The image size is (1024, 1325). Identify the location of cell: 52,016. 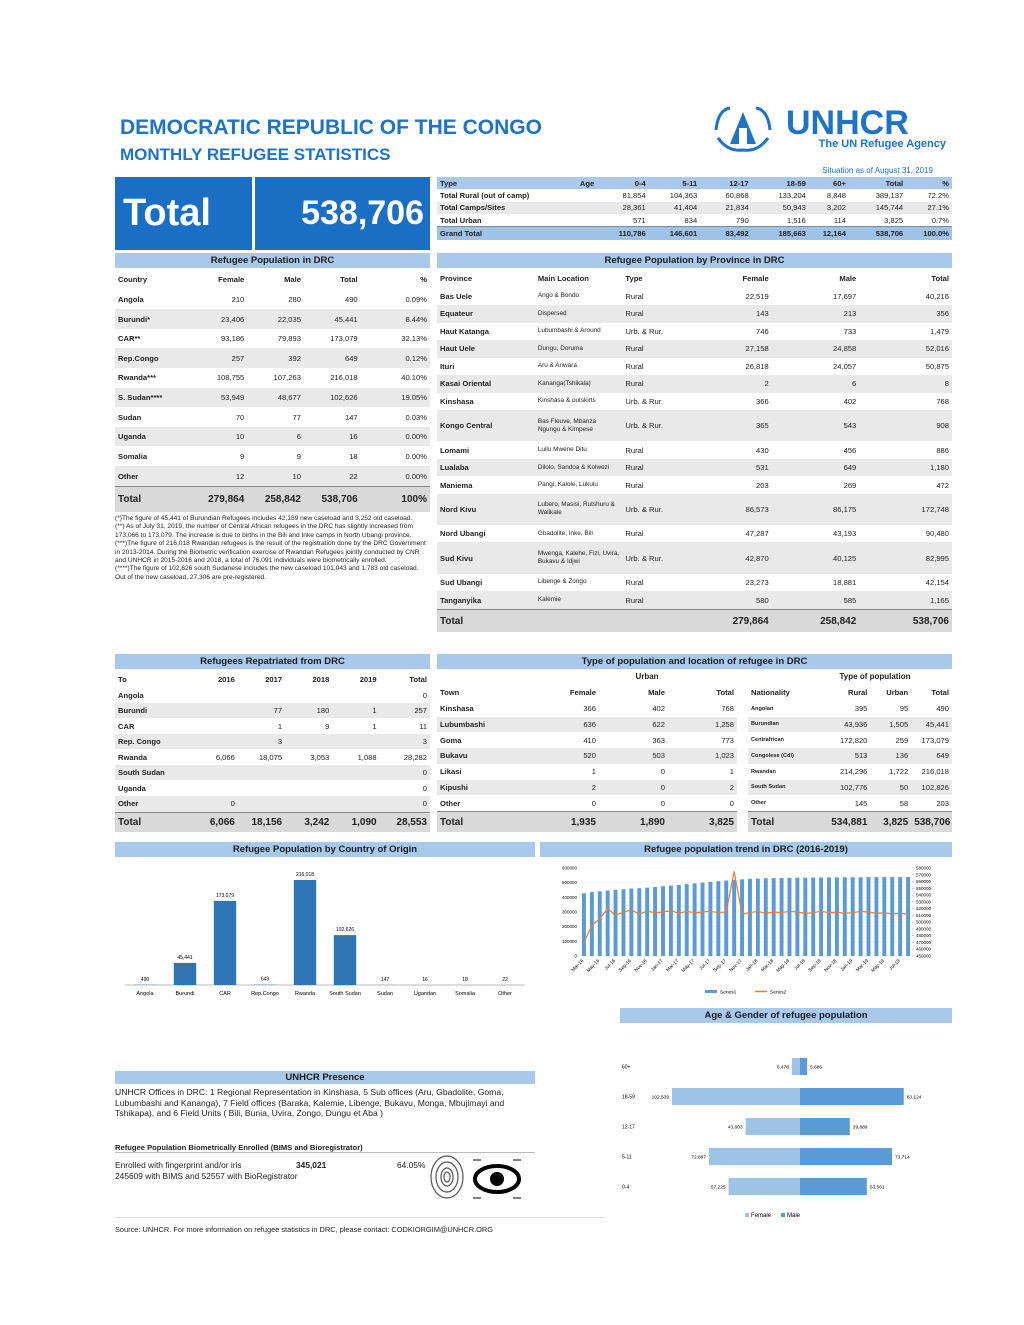
(905, 349).